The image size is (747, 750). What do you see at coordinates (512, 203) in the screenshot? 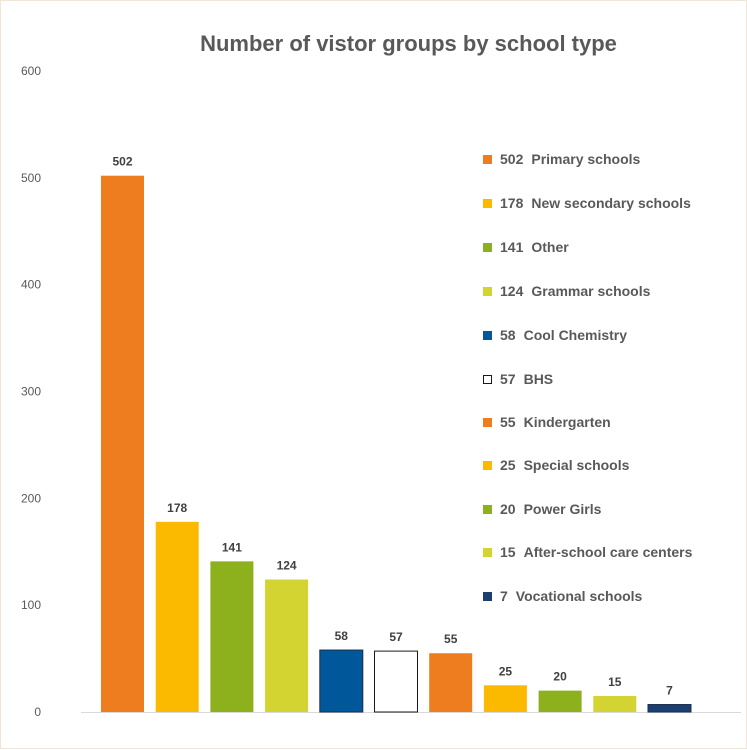
I see `legend-value: 178` at bounding box center [512, 203].